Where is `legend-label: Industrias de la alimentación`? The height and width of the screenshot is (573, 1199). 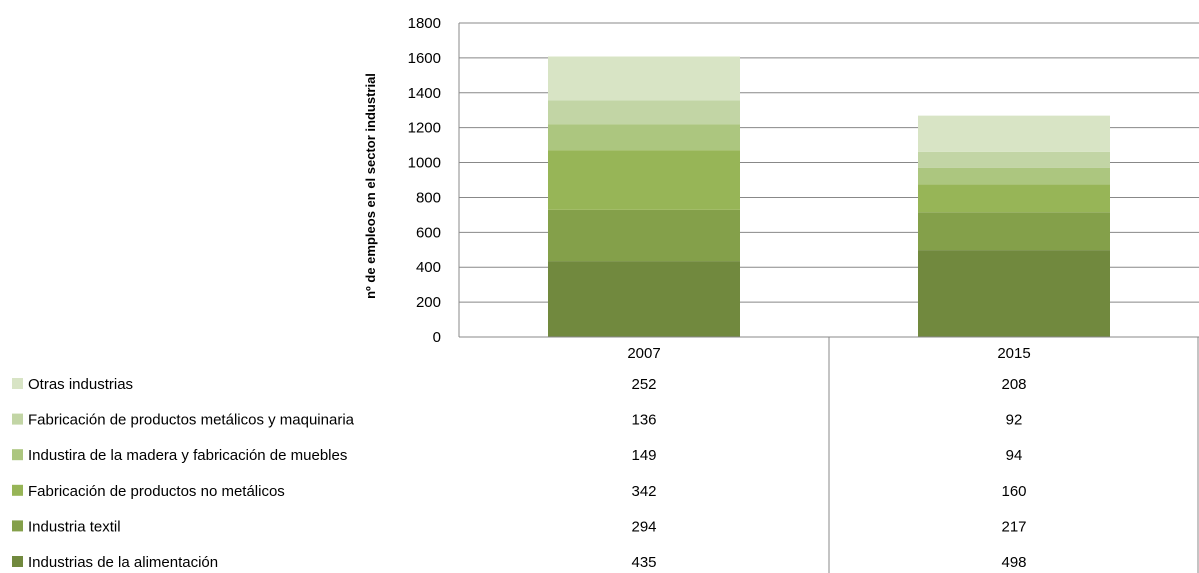 legend-label: Industrias de la alimentación is located at coordinates (123, 562).